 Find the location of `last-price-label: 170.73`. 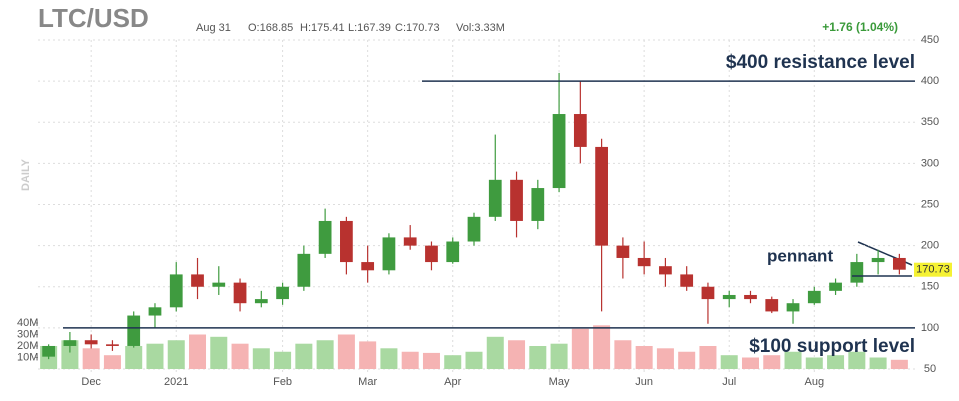

last-price-label: 170.73 is located at coordinates (933, 270).